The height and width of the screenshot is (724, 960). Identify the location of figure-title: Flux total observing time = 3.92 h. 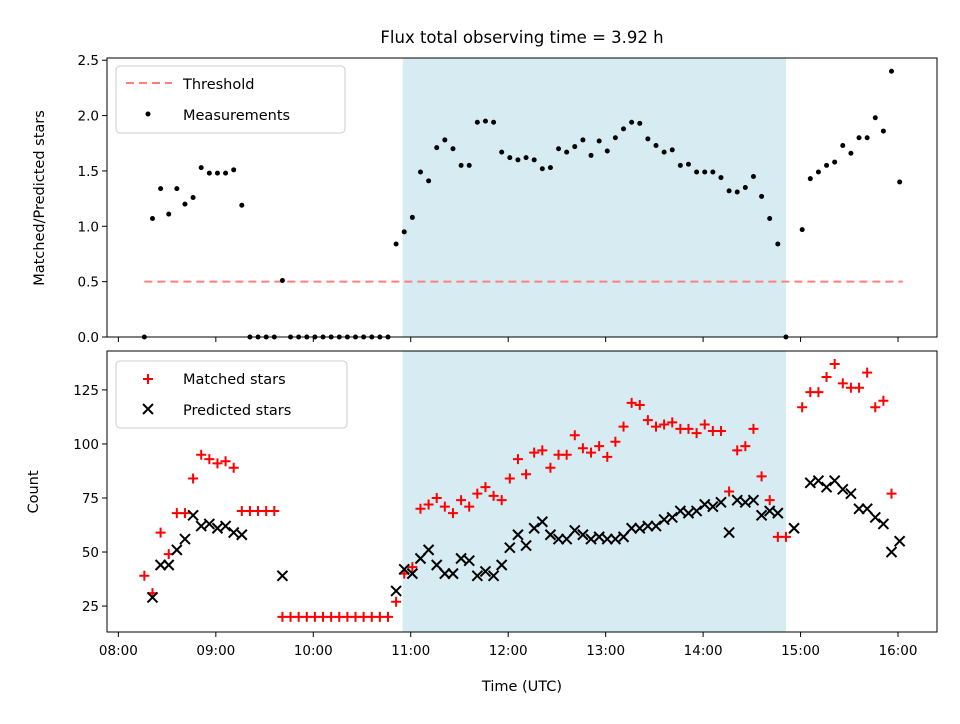
(521, 37).